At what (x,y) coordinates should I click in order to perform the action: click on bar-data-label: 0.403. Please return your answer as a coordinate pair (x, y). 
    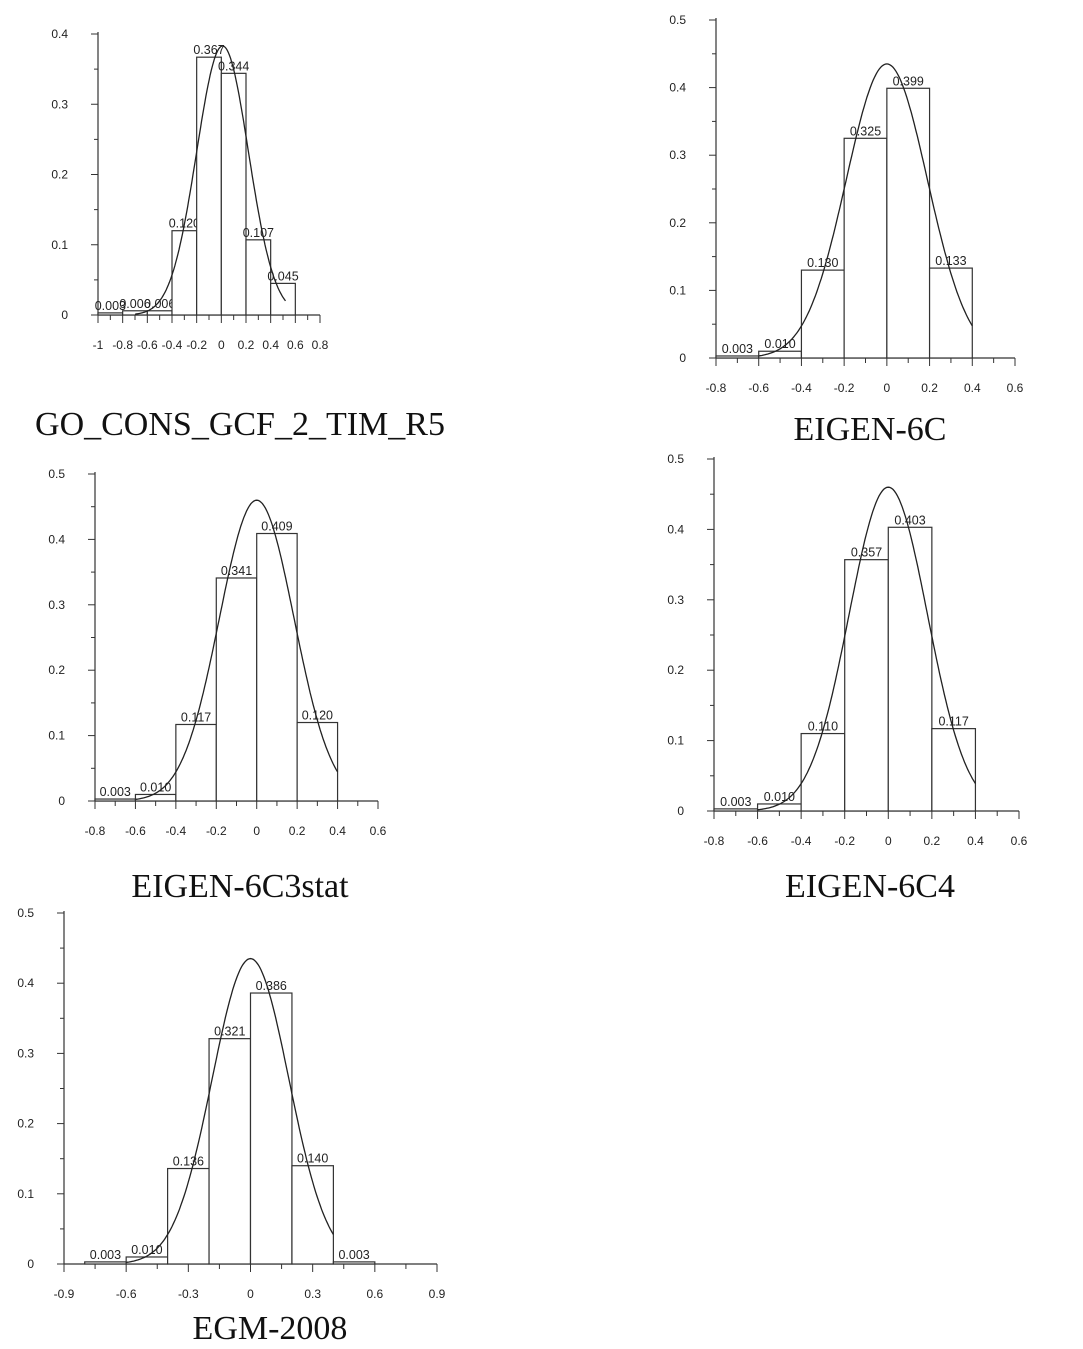
    Looking at the image, I should click on (909, 520).